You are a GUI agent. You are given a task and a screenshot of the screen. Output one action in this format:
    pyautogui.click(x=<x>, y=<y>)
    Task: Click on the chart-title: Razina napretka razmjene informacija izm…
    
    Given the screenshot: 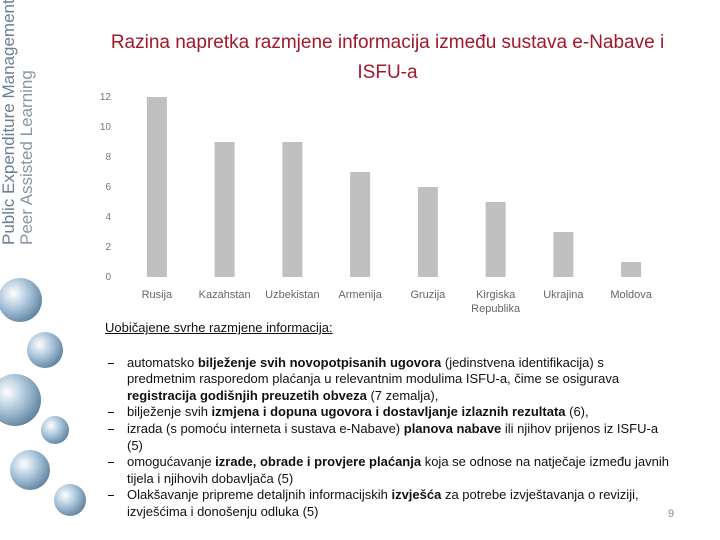 What is the action you would take?
    pyautogui.click(x=387, y=57)
    